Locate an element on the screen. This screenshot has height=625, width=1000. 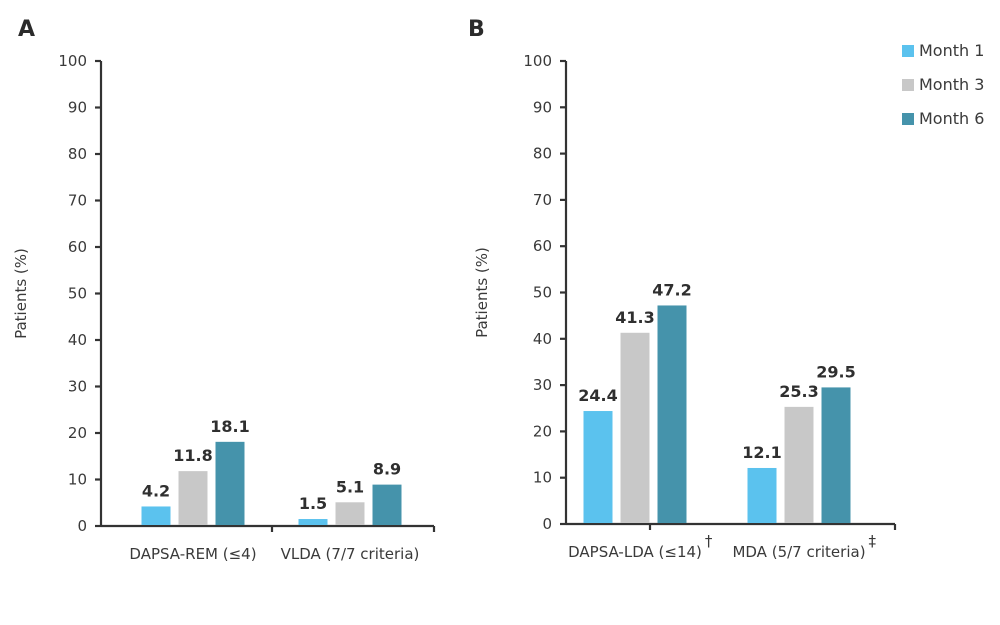
legend-label: Month 6 is located at coordinates (951, 118).